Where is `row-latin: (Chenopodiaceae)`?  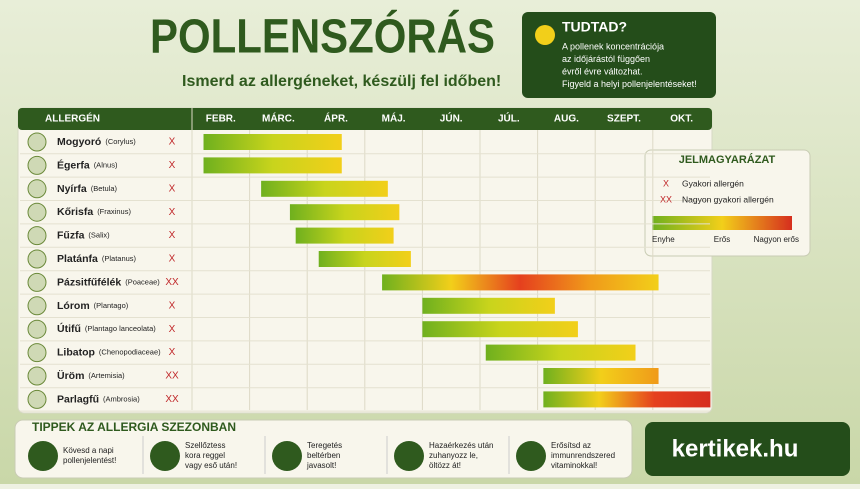 row-latin: (Chenopodiaceae) is located at coordinates (130, 352).